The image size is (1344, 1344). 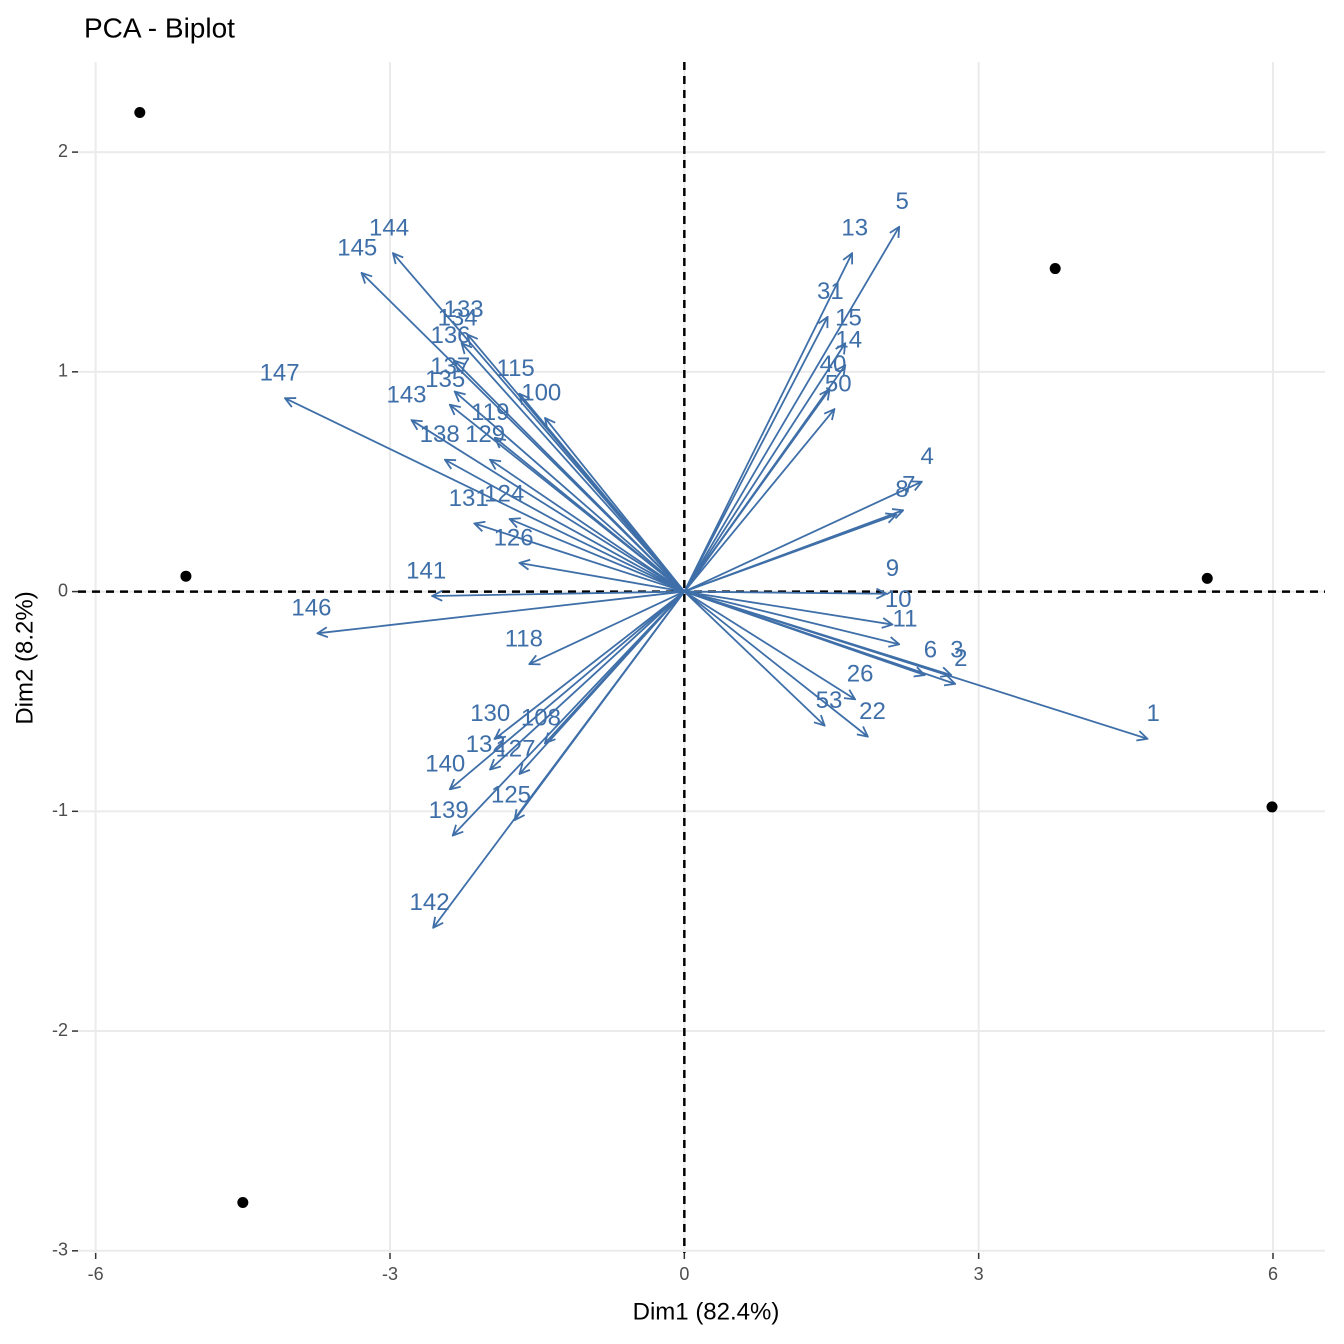 What do you see at coordinates (63, 371) in the screenshot?
I see `y-tick-label: 1` at bounding box center [63, 371].